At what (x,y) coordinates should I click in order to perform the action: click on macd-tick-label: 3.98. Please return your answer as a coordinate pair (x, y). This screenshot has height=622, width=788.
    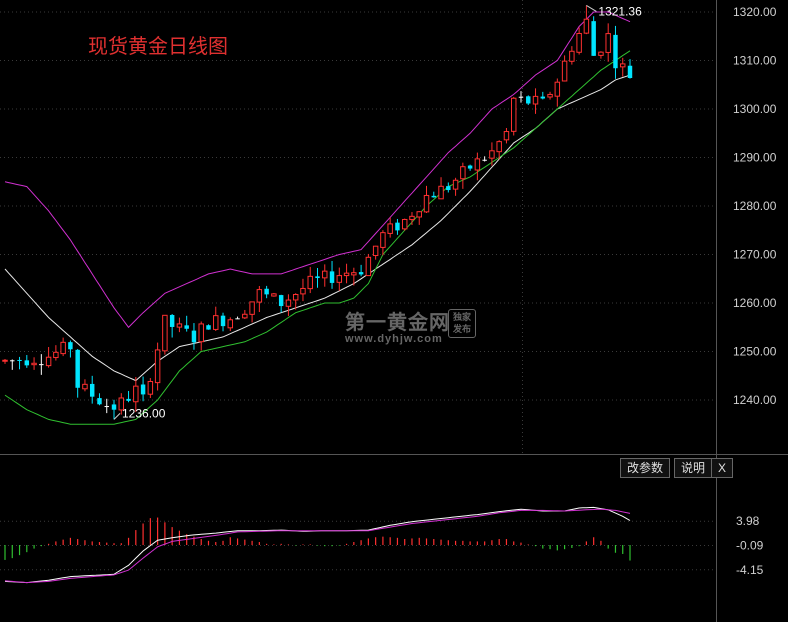
    Looking at the image, I should click on (748, 521).